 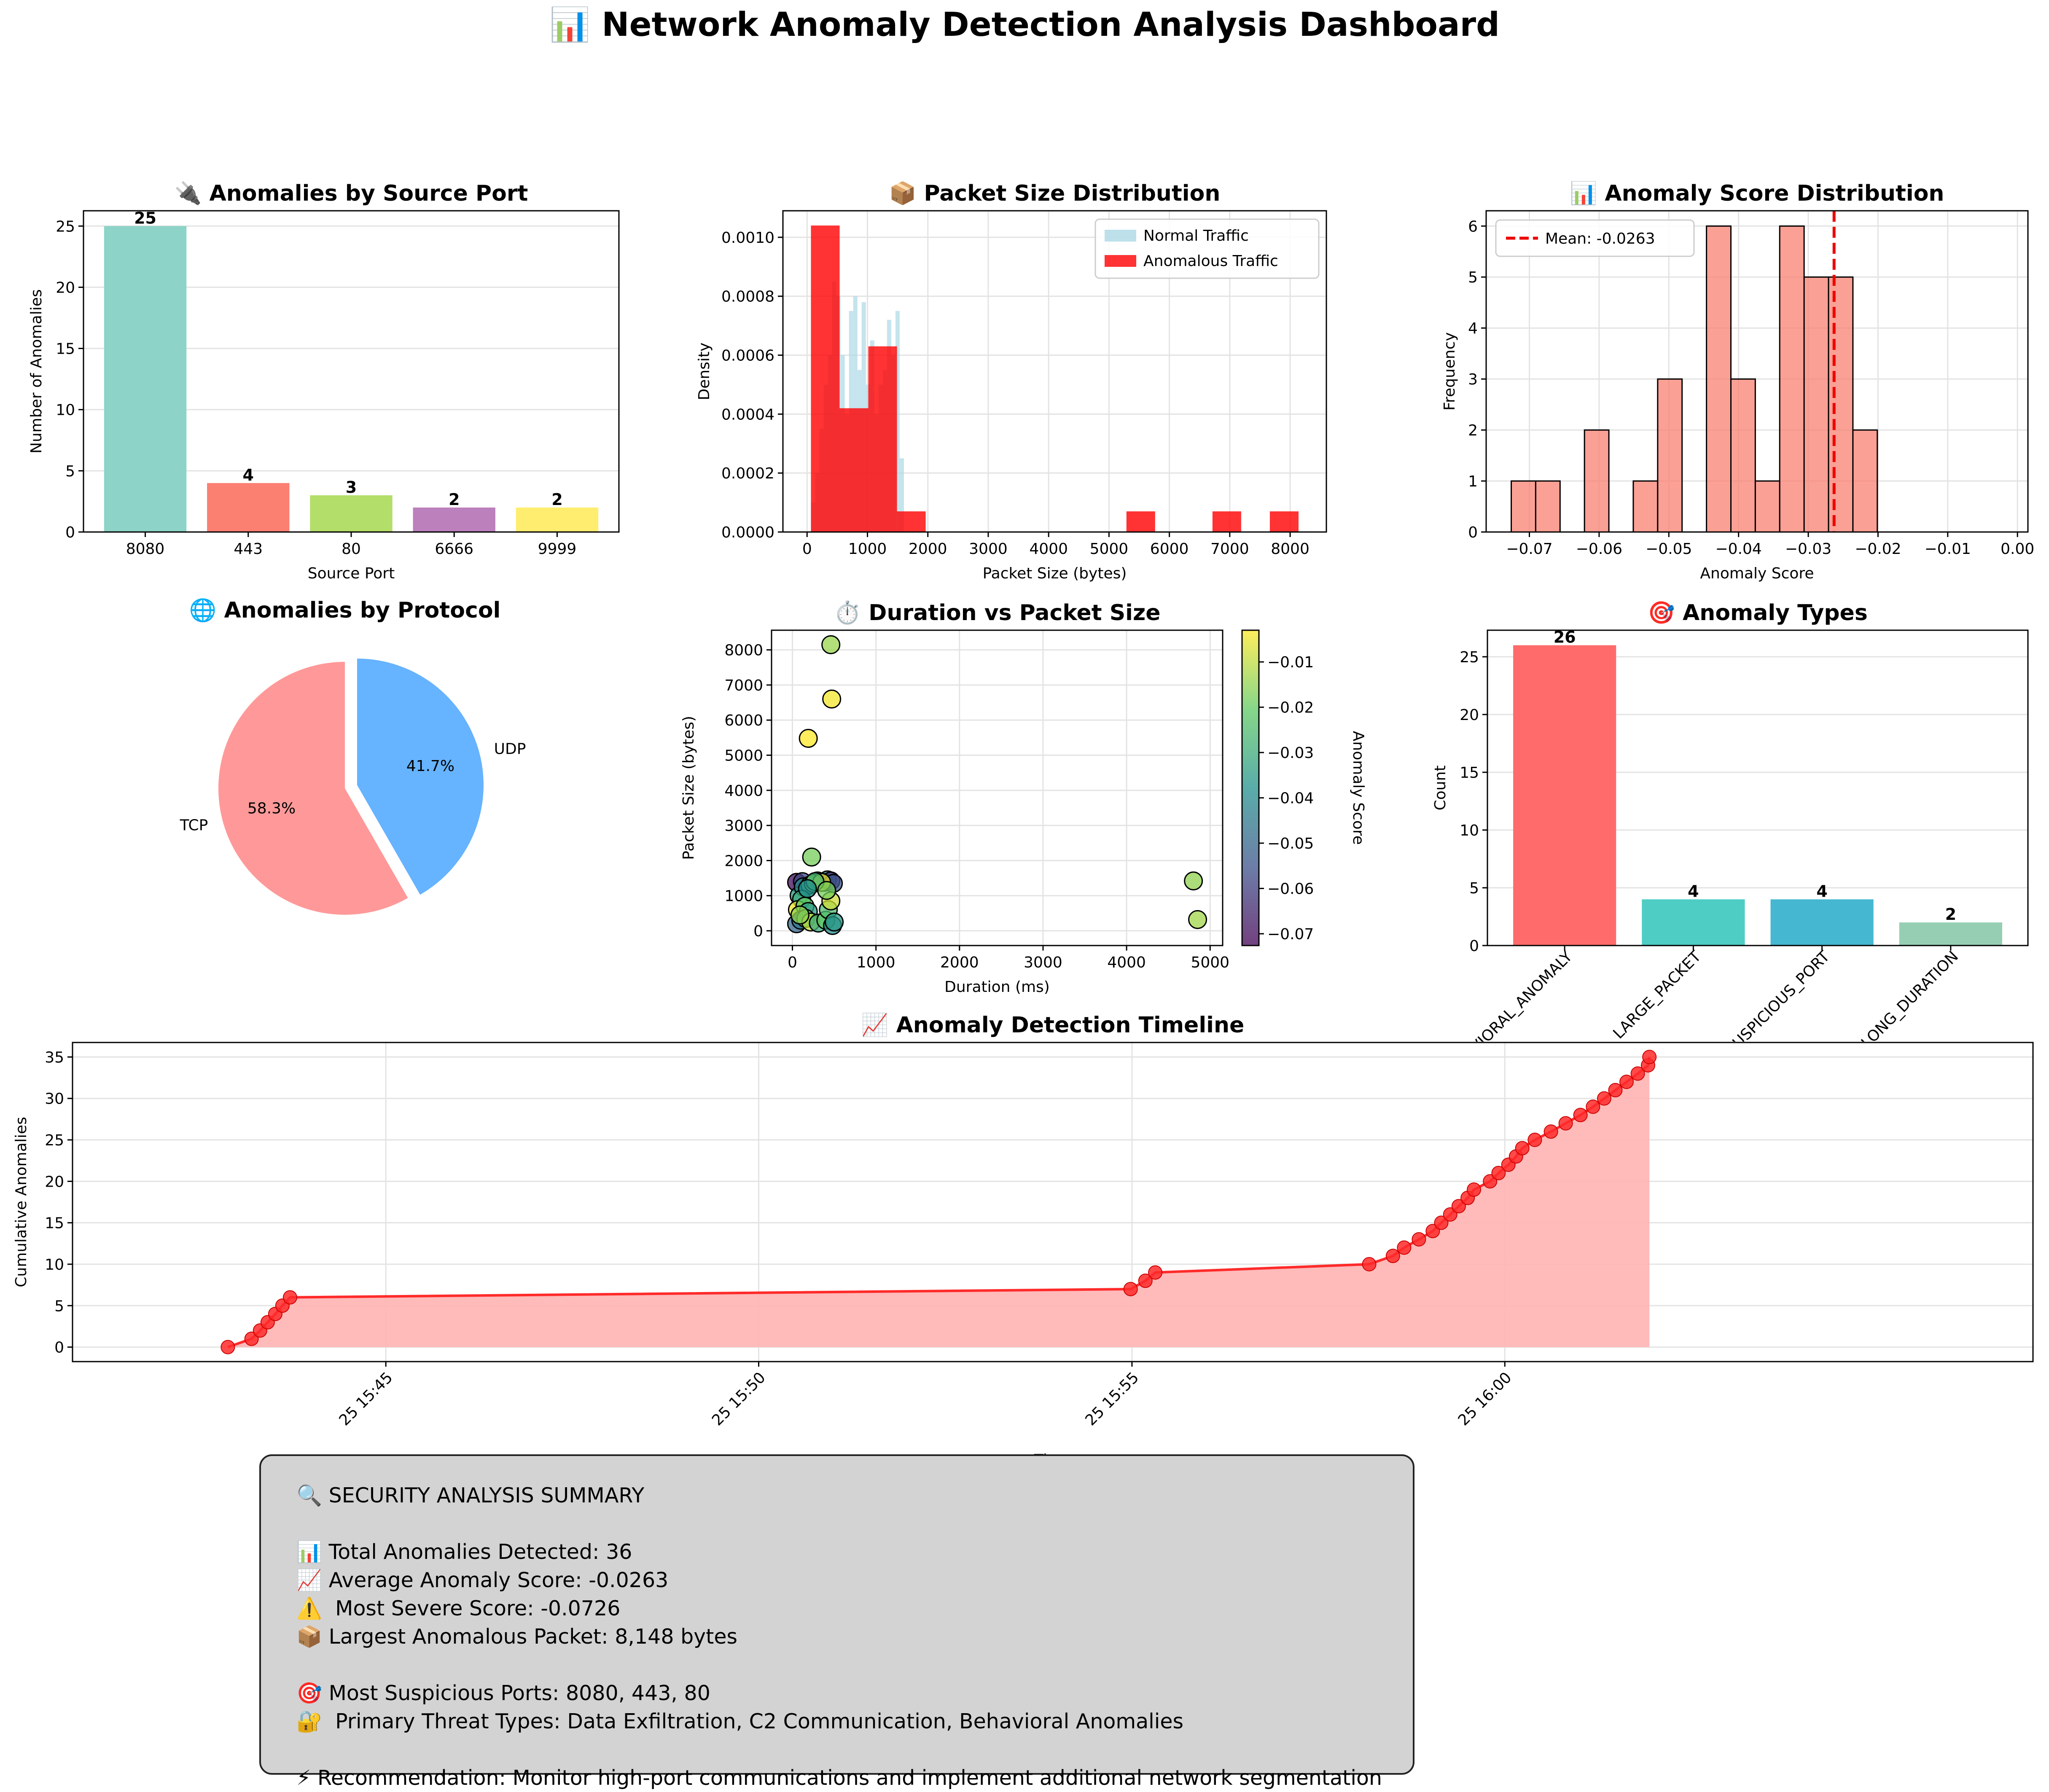 I want to click on summary-line: 📊 Total Anomalies Detected: 36, so click(x=464, y=1552).